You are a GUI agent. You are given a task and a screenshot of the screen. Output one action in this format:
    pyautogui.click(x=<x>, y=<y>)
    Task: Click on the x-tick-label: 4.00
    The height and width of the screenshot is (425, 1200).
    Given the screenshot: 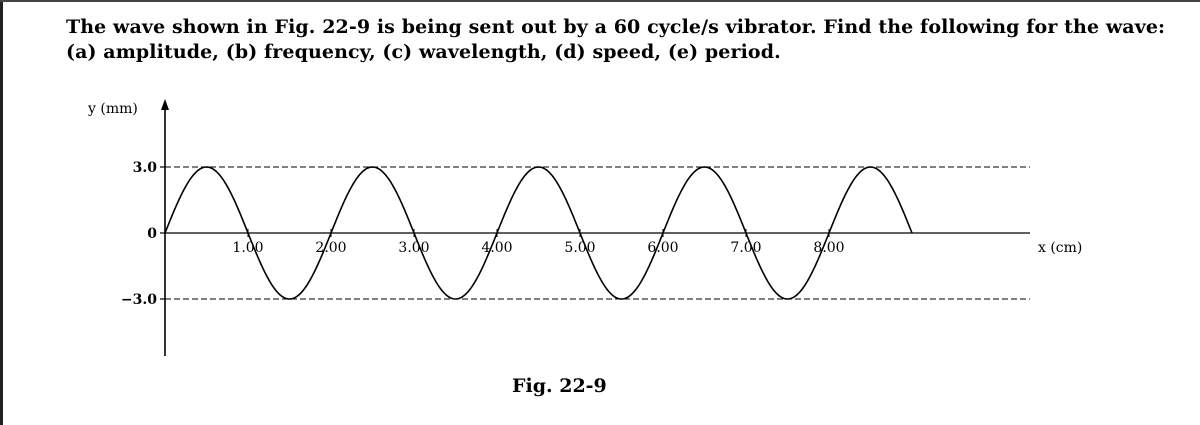 What is the action you would take?
    pyautogui.click(x=496, y=248)
    